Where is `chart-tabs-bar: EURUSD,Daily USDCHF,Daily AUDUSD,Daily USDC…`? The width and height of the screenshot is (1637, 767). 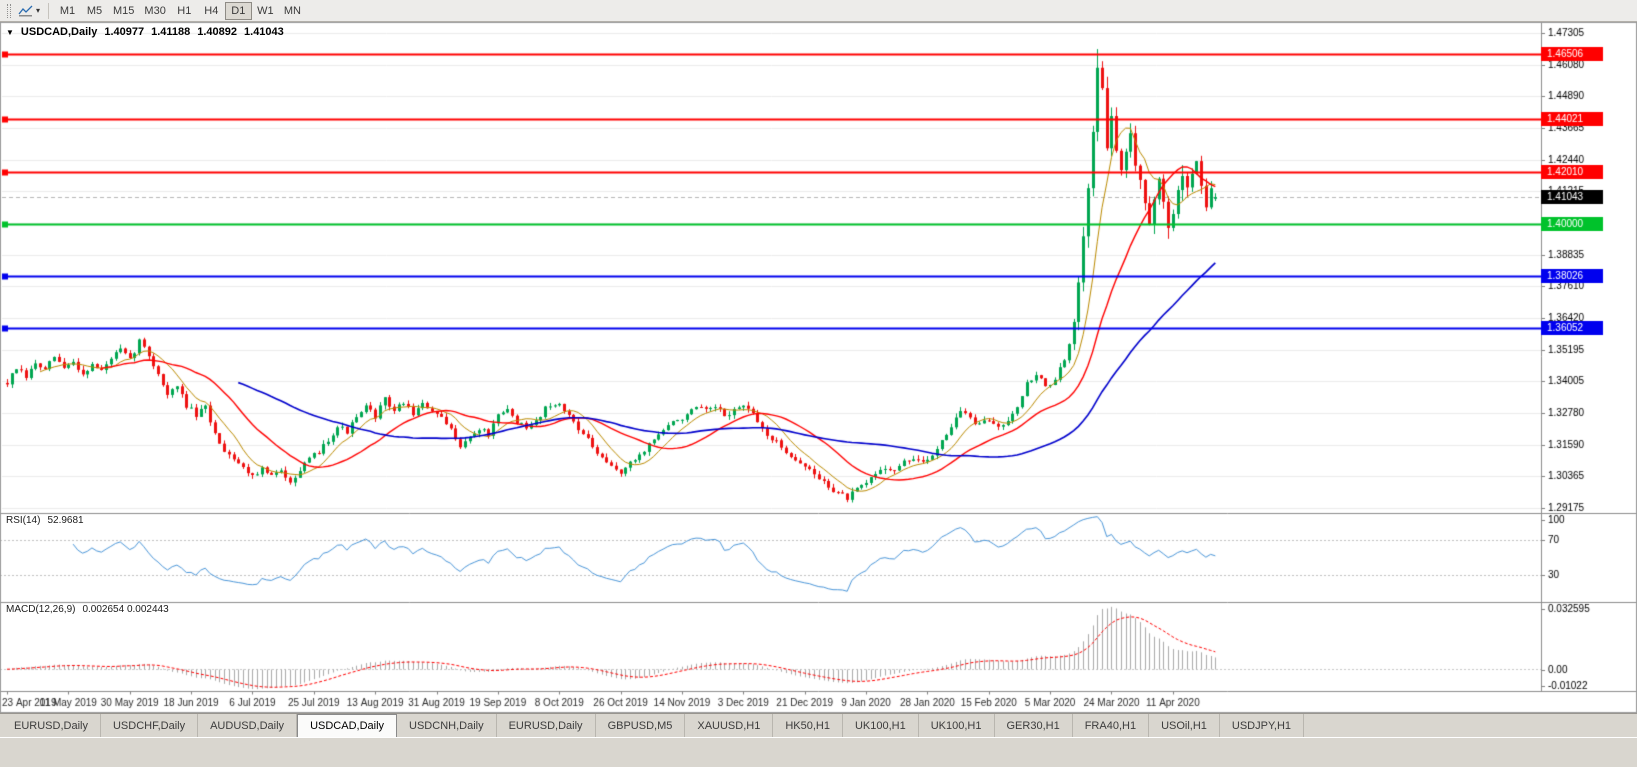 chart-tabs-bar: EURUSD,Daily USDCHF,Daily AUDUSD,Daily USDC… is located at coordinates (818, 725).